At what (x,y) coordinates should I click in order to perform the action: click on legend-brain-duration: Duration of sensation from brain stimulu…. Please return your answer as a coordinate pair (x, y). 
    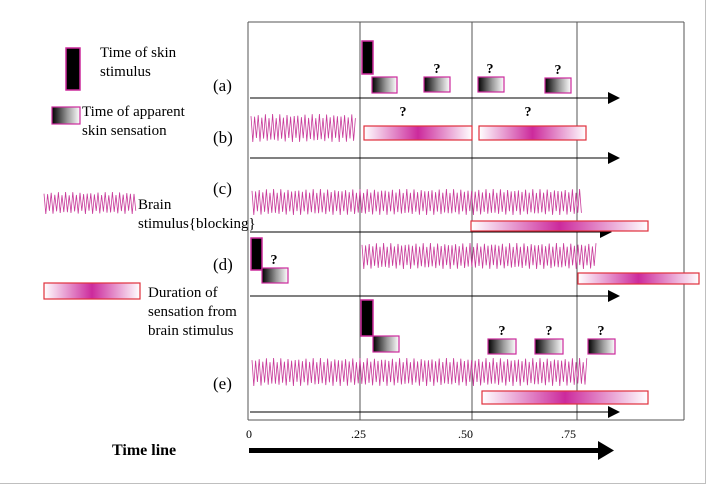
    Looking at the image, I should click on (192, 312).